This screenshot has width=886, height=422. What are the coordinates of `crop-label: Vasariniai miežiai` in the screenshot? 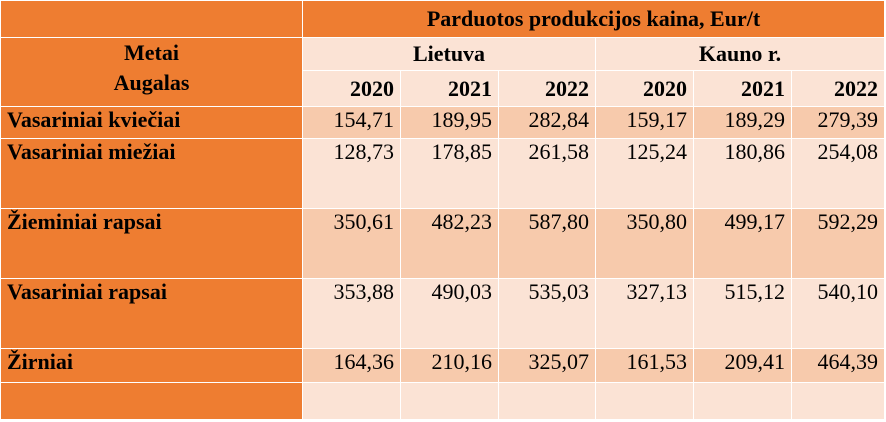 It's located at (151, 173).